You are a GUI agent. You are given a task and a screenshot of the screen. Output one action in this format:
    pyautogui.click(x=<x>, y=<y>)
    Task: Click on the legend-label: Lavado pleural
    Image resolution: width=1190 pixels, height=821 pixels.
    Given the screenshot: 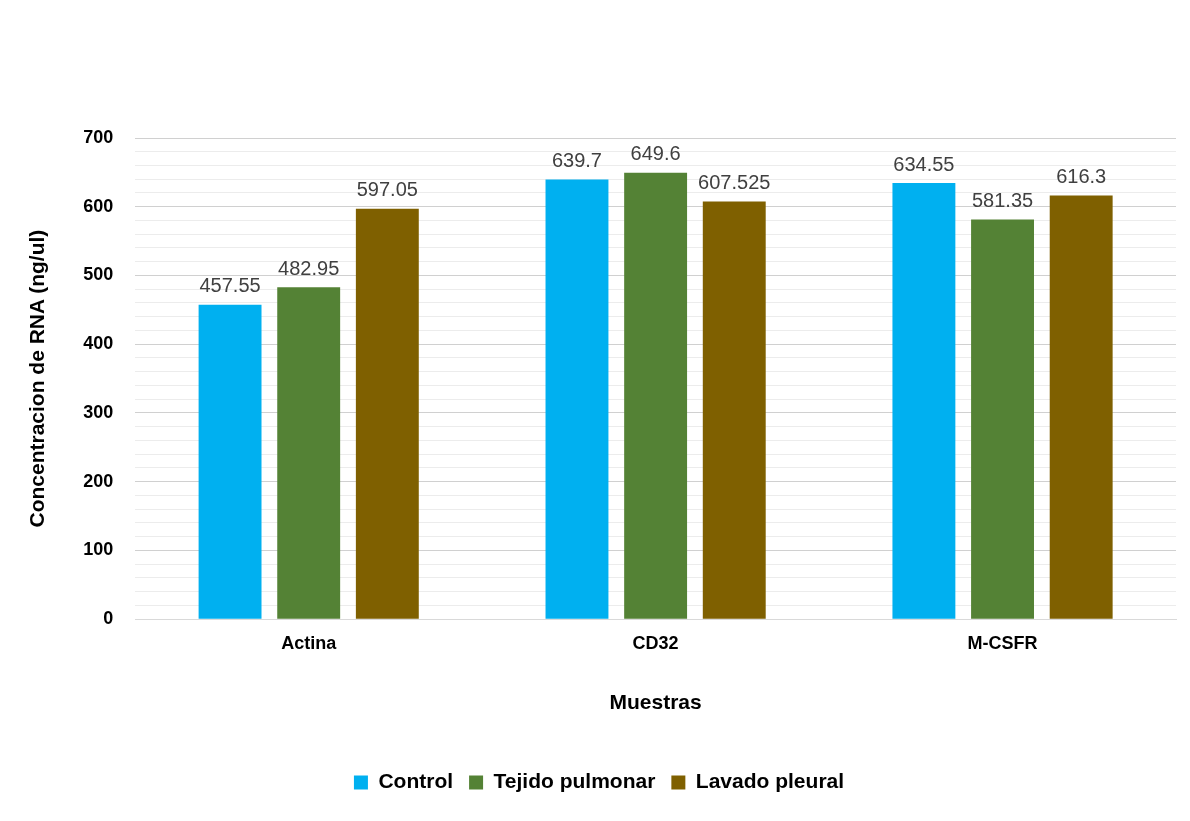 What is the action you would take?
    pyautogui.click(x=770, y=781)
    